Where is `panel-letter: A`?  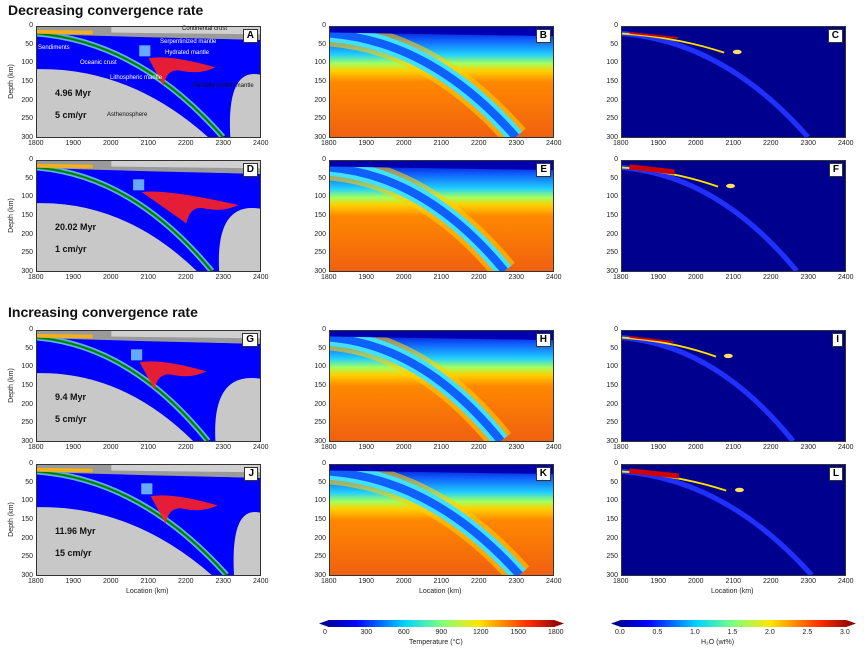 panel-letter: A is located at coordinates (250, 36).